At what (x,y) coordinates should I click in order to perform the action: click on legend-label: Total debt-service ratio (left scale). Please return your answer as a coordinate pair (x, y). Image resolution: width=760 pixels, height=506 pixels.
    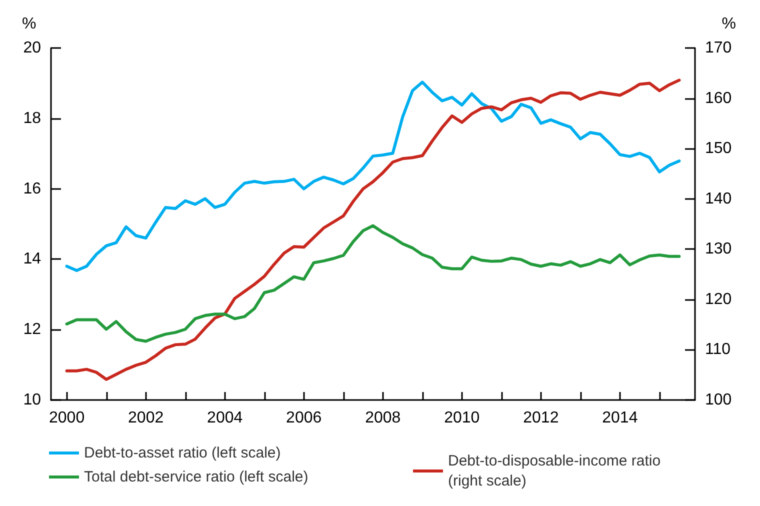
    Looking at the image, I should click on (196, 477).